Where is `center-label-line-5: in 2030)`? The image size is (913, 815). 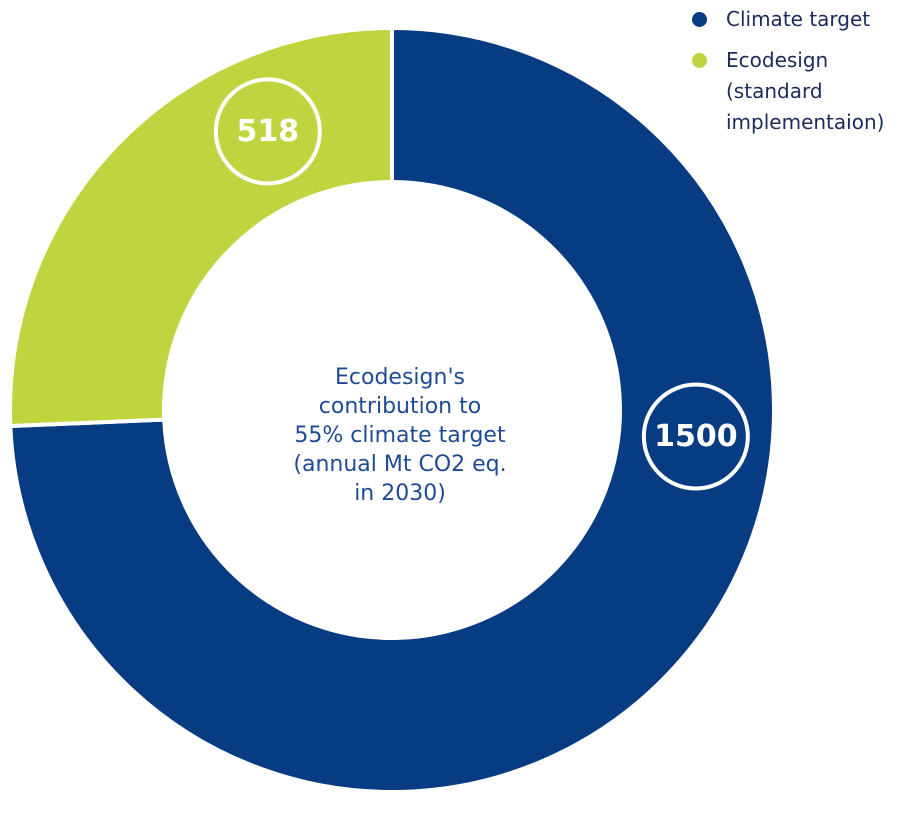
center-label-line-5: in 2030) is located at coordinates (400, 493).